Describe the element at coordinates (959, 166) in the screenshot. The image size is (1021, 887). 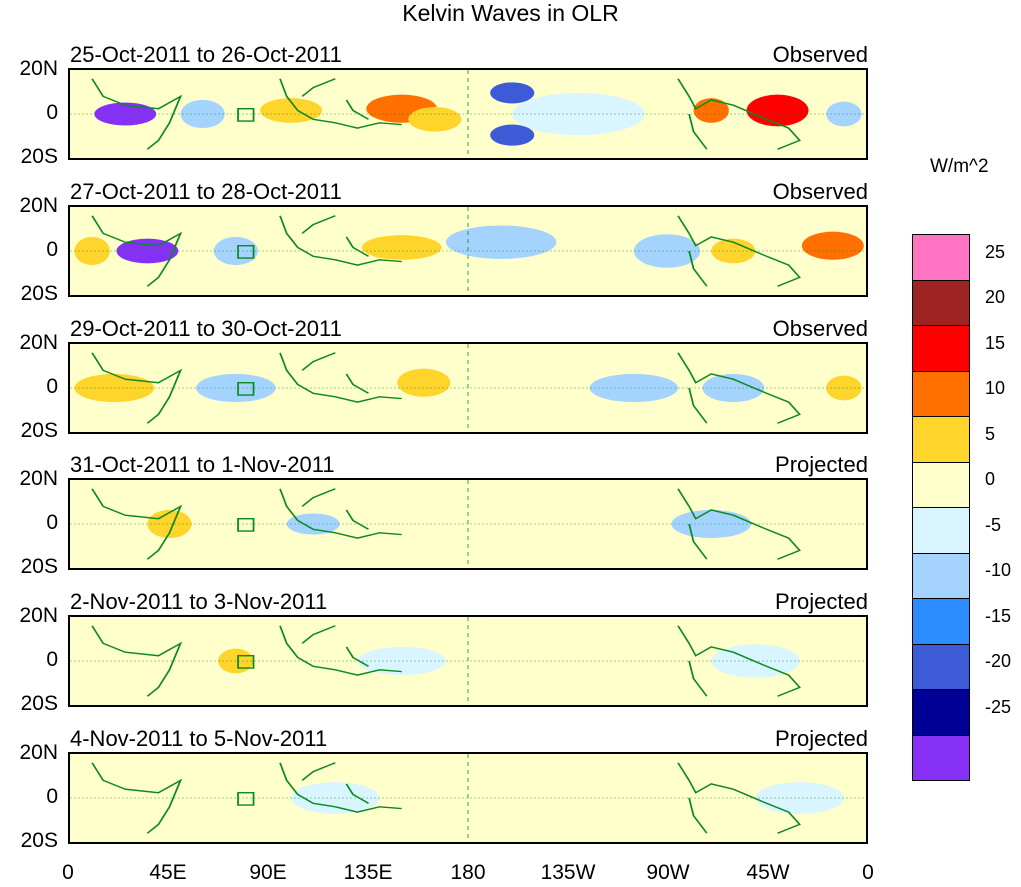
I see `colorbar-unit: W/m^2` at that location.